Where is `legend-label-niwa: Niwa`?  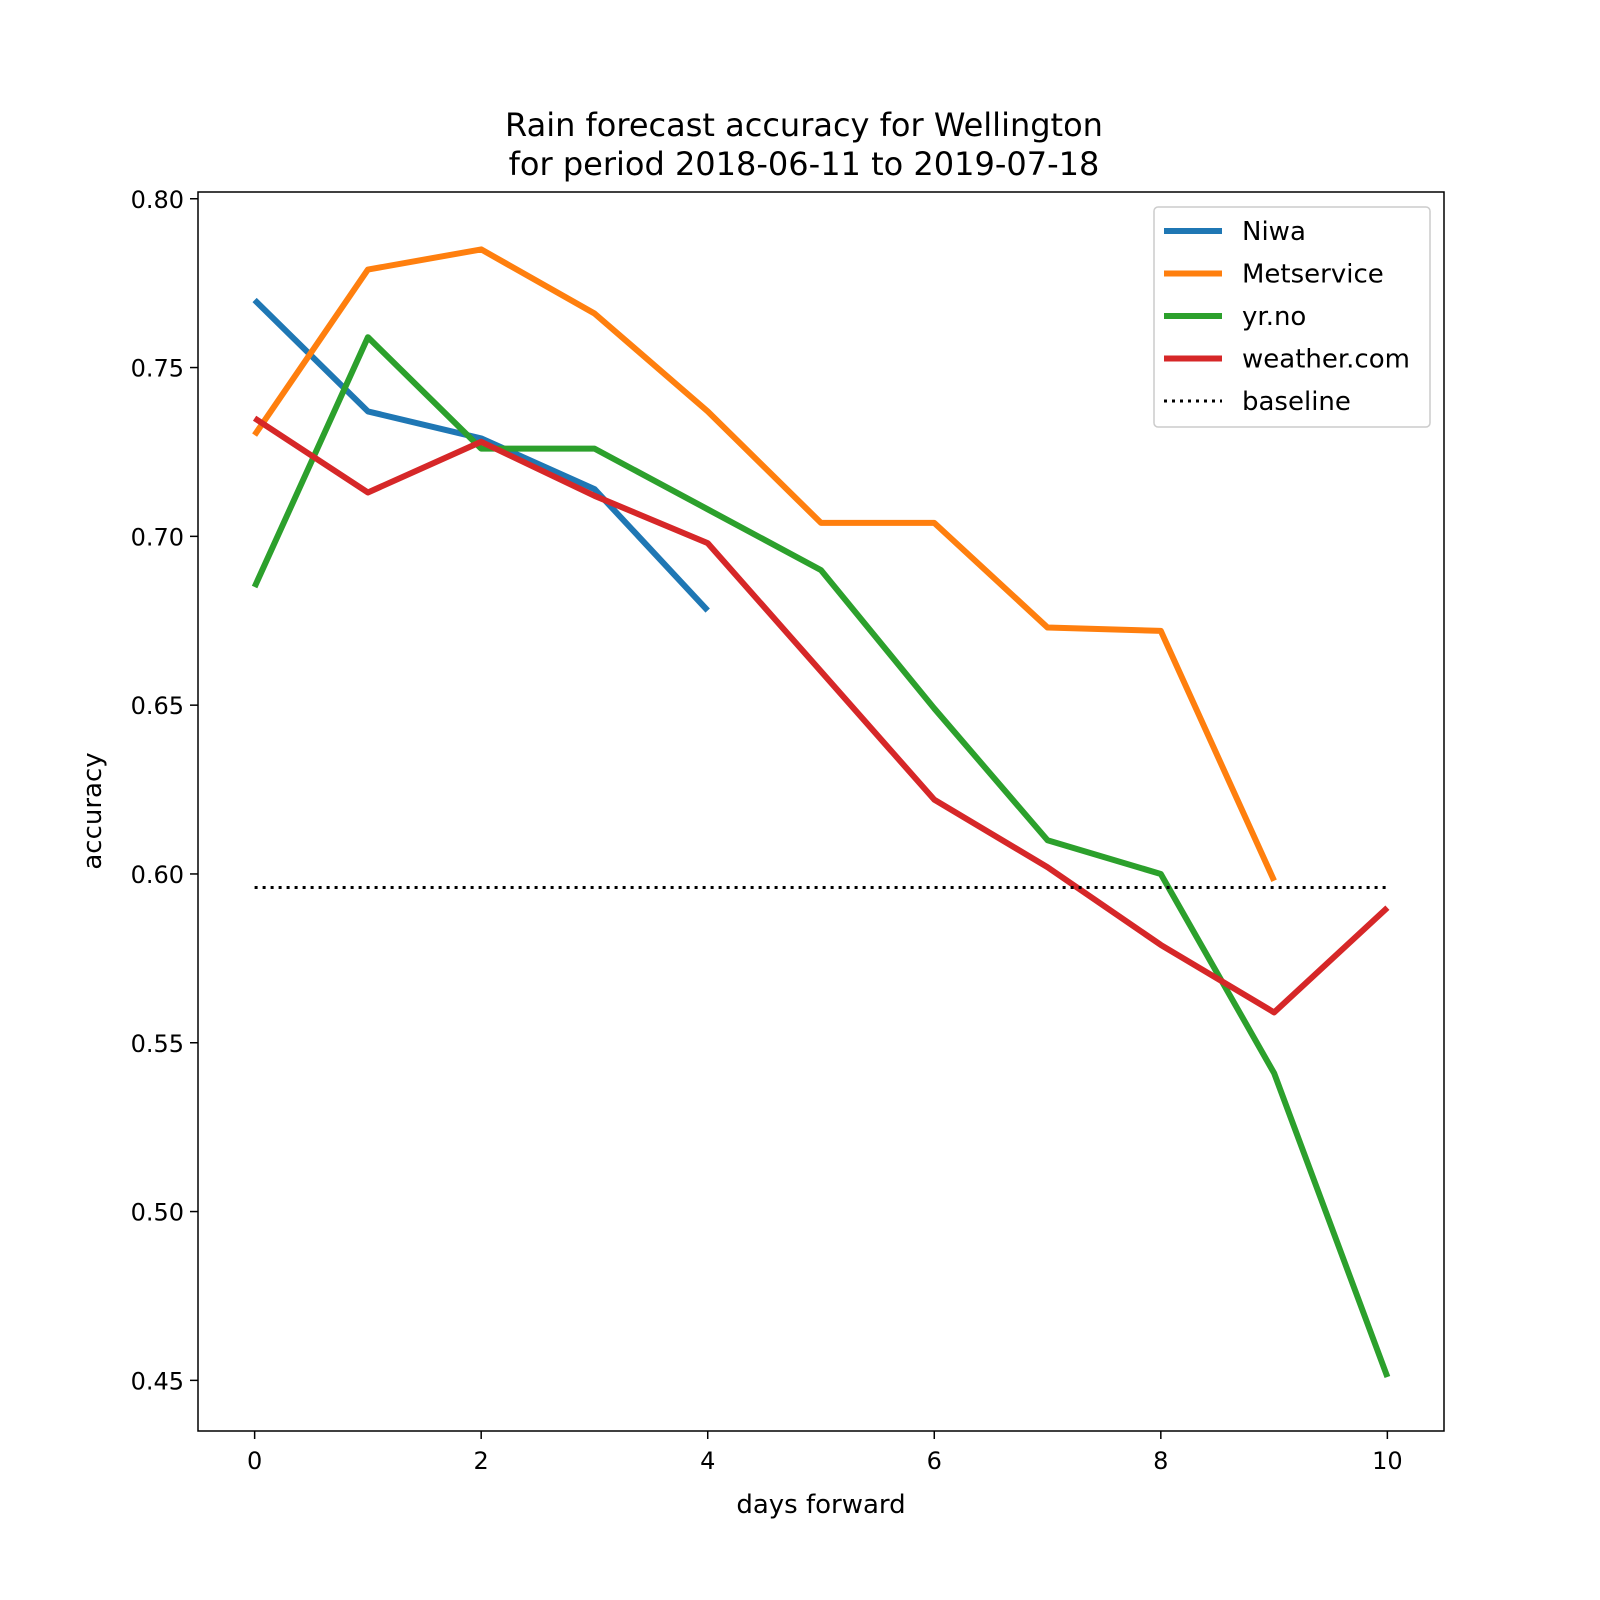 legend-label-niwa: Niwa is located at coordinates (1274, 232).